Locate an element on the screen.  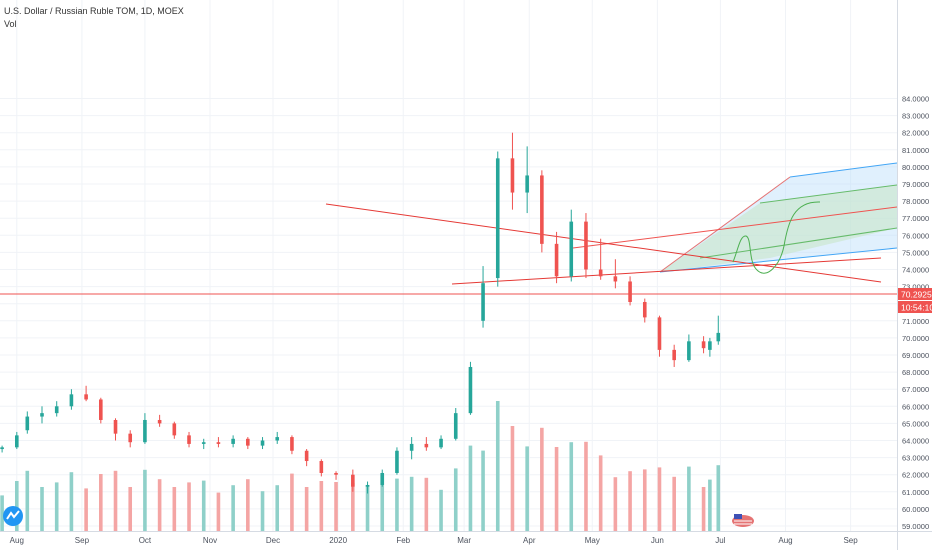
y-tick-label: 60.0000 is located at coordinates (915, 509).